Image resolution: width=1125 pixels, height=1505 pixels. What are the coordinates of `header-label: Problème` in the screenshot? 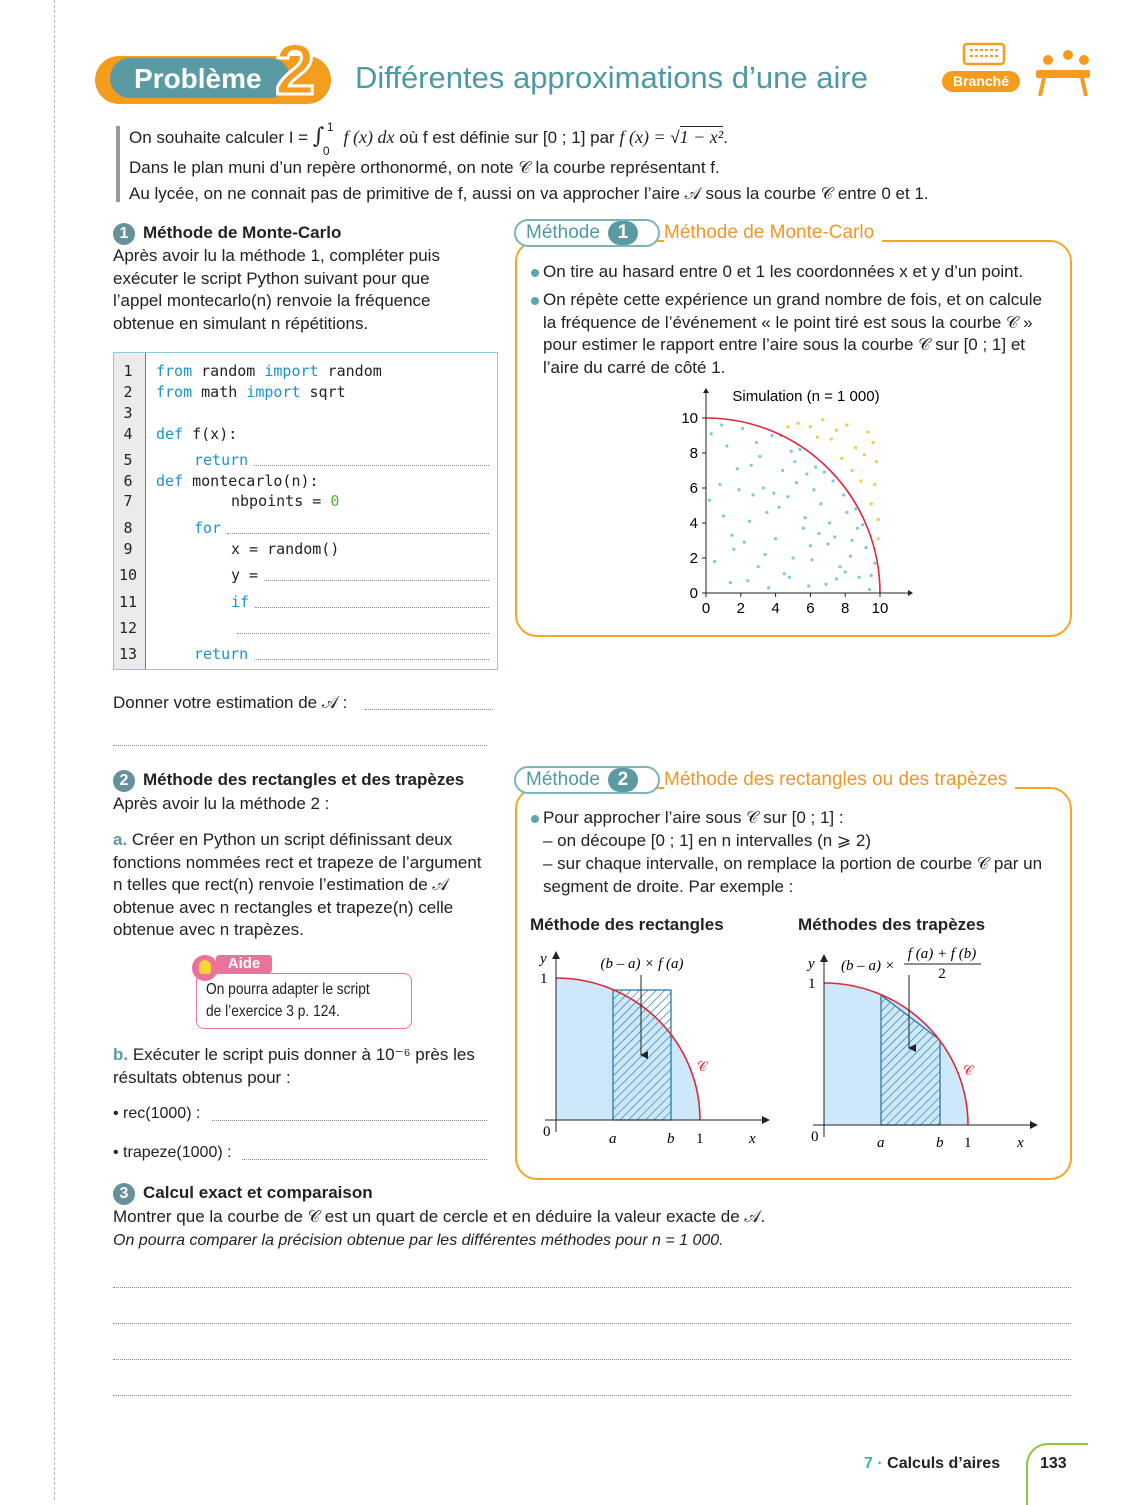 It's located at (198, 78).